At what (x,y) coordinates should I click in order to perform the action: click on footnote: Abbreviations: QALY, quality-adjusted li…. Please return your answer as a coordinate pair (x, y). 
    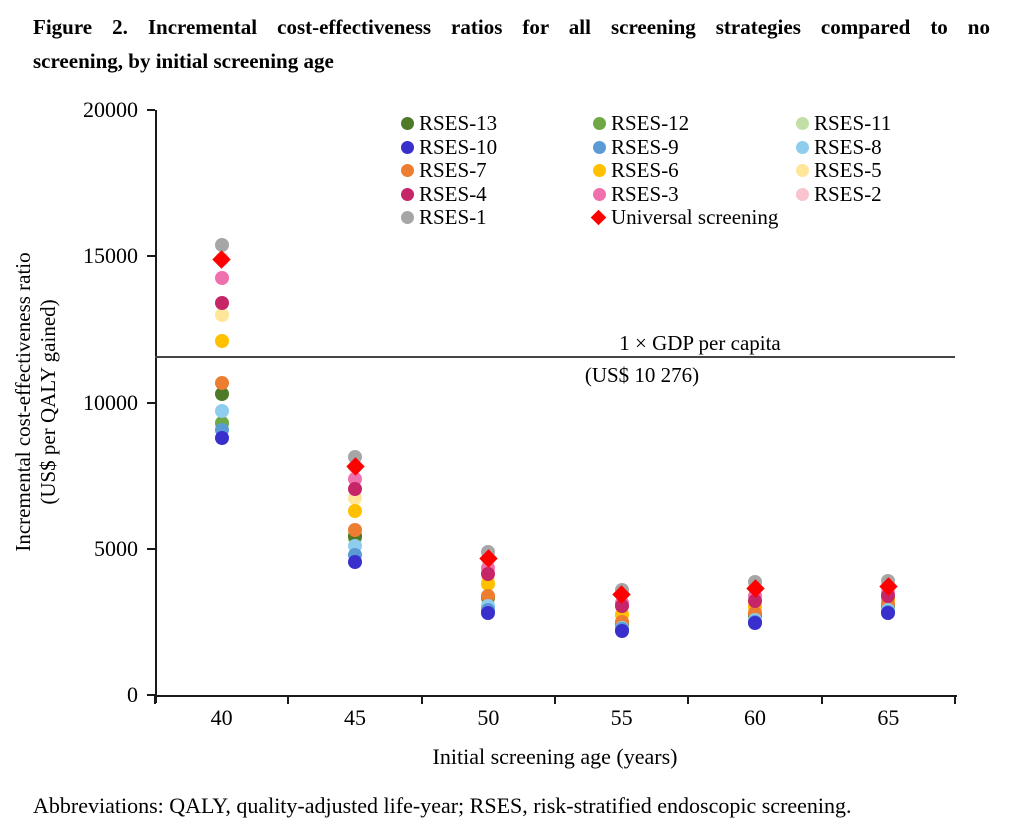
    Looking at the image, I should click on (442, 805).